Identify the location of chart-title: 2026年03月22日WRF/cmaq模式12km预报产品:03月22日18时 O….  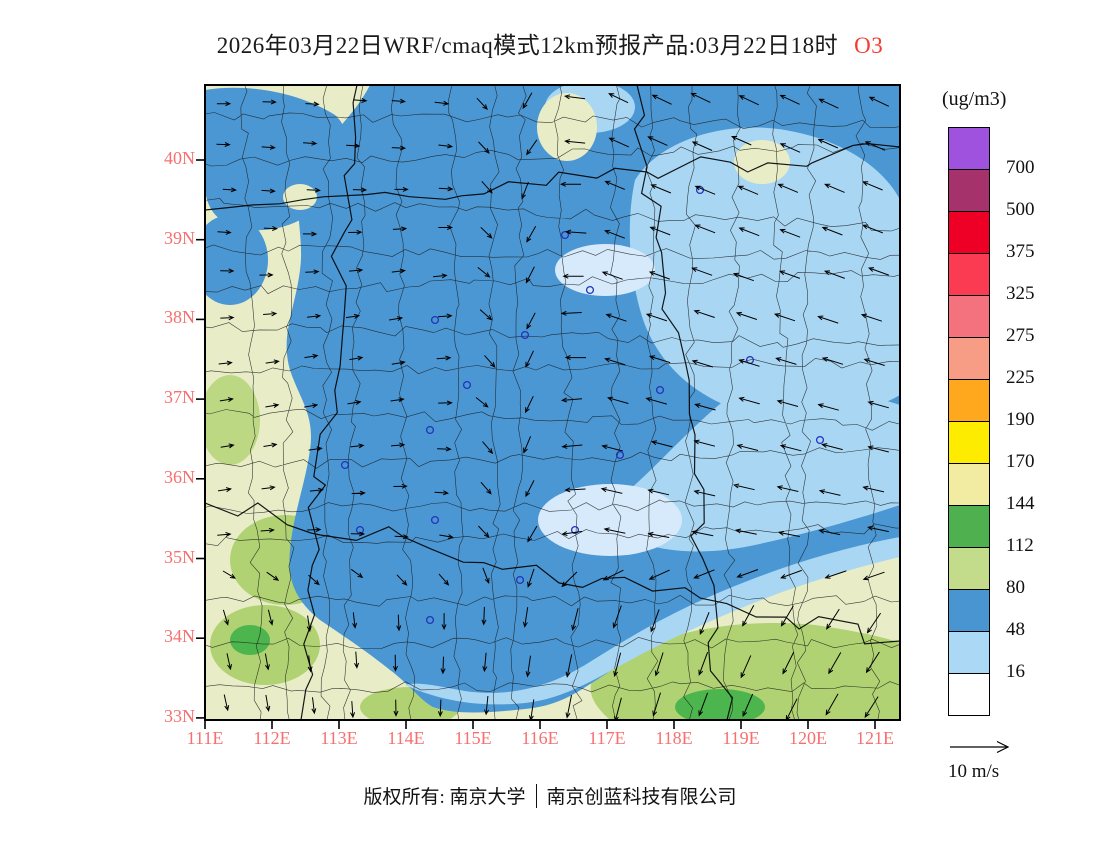
(550, 43).